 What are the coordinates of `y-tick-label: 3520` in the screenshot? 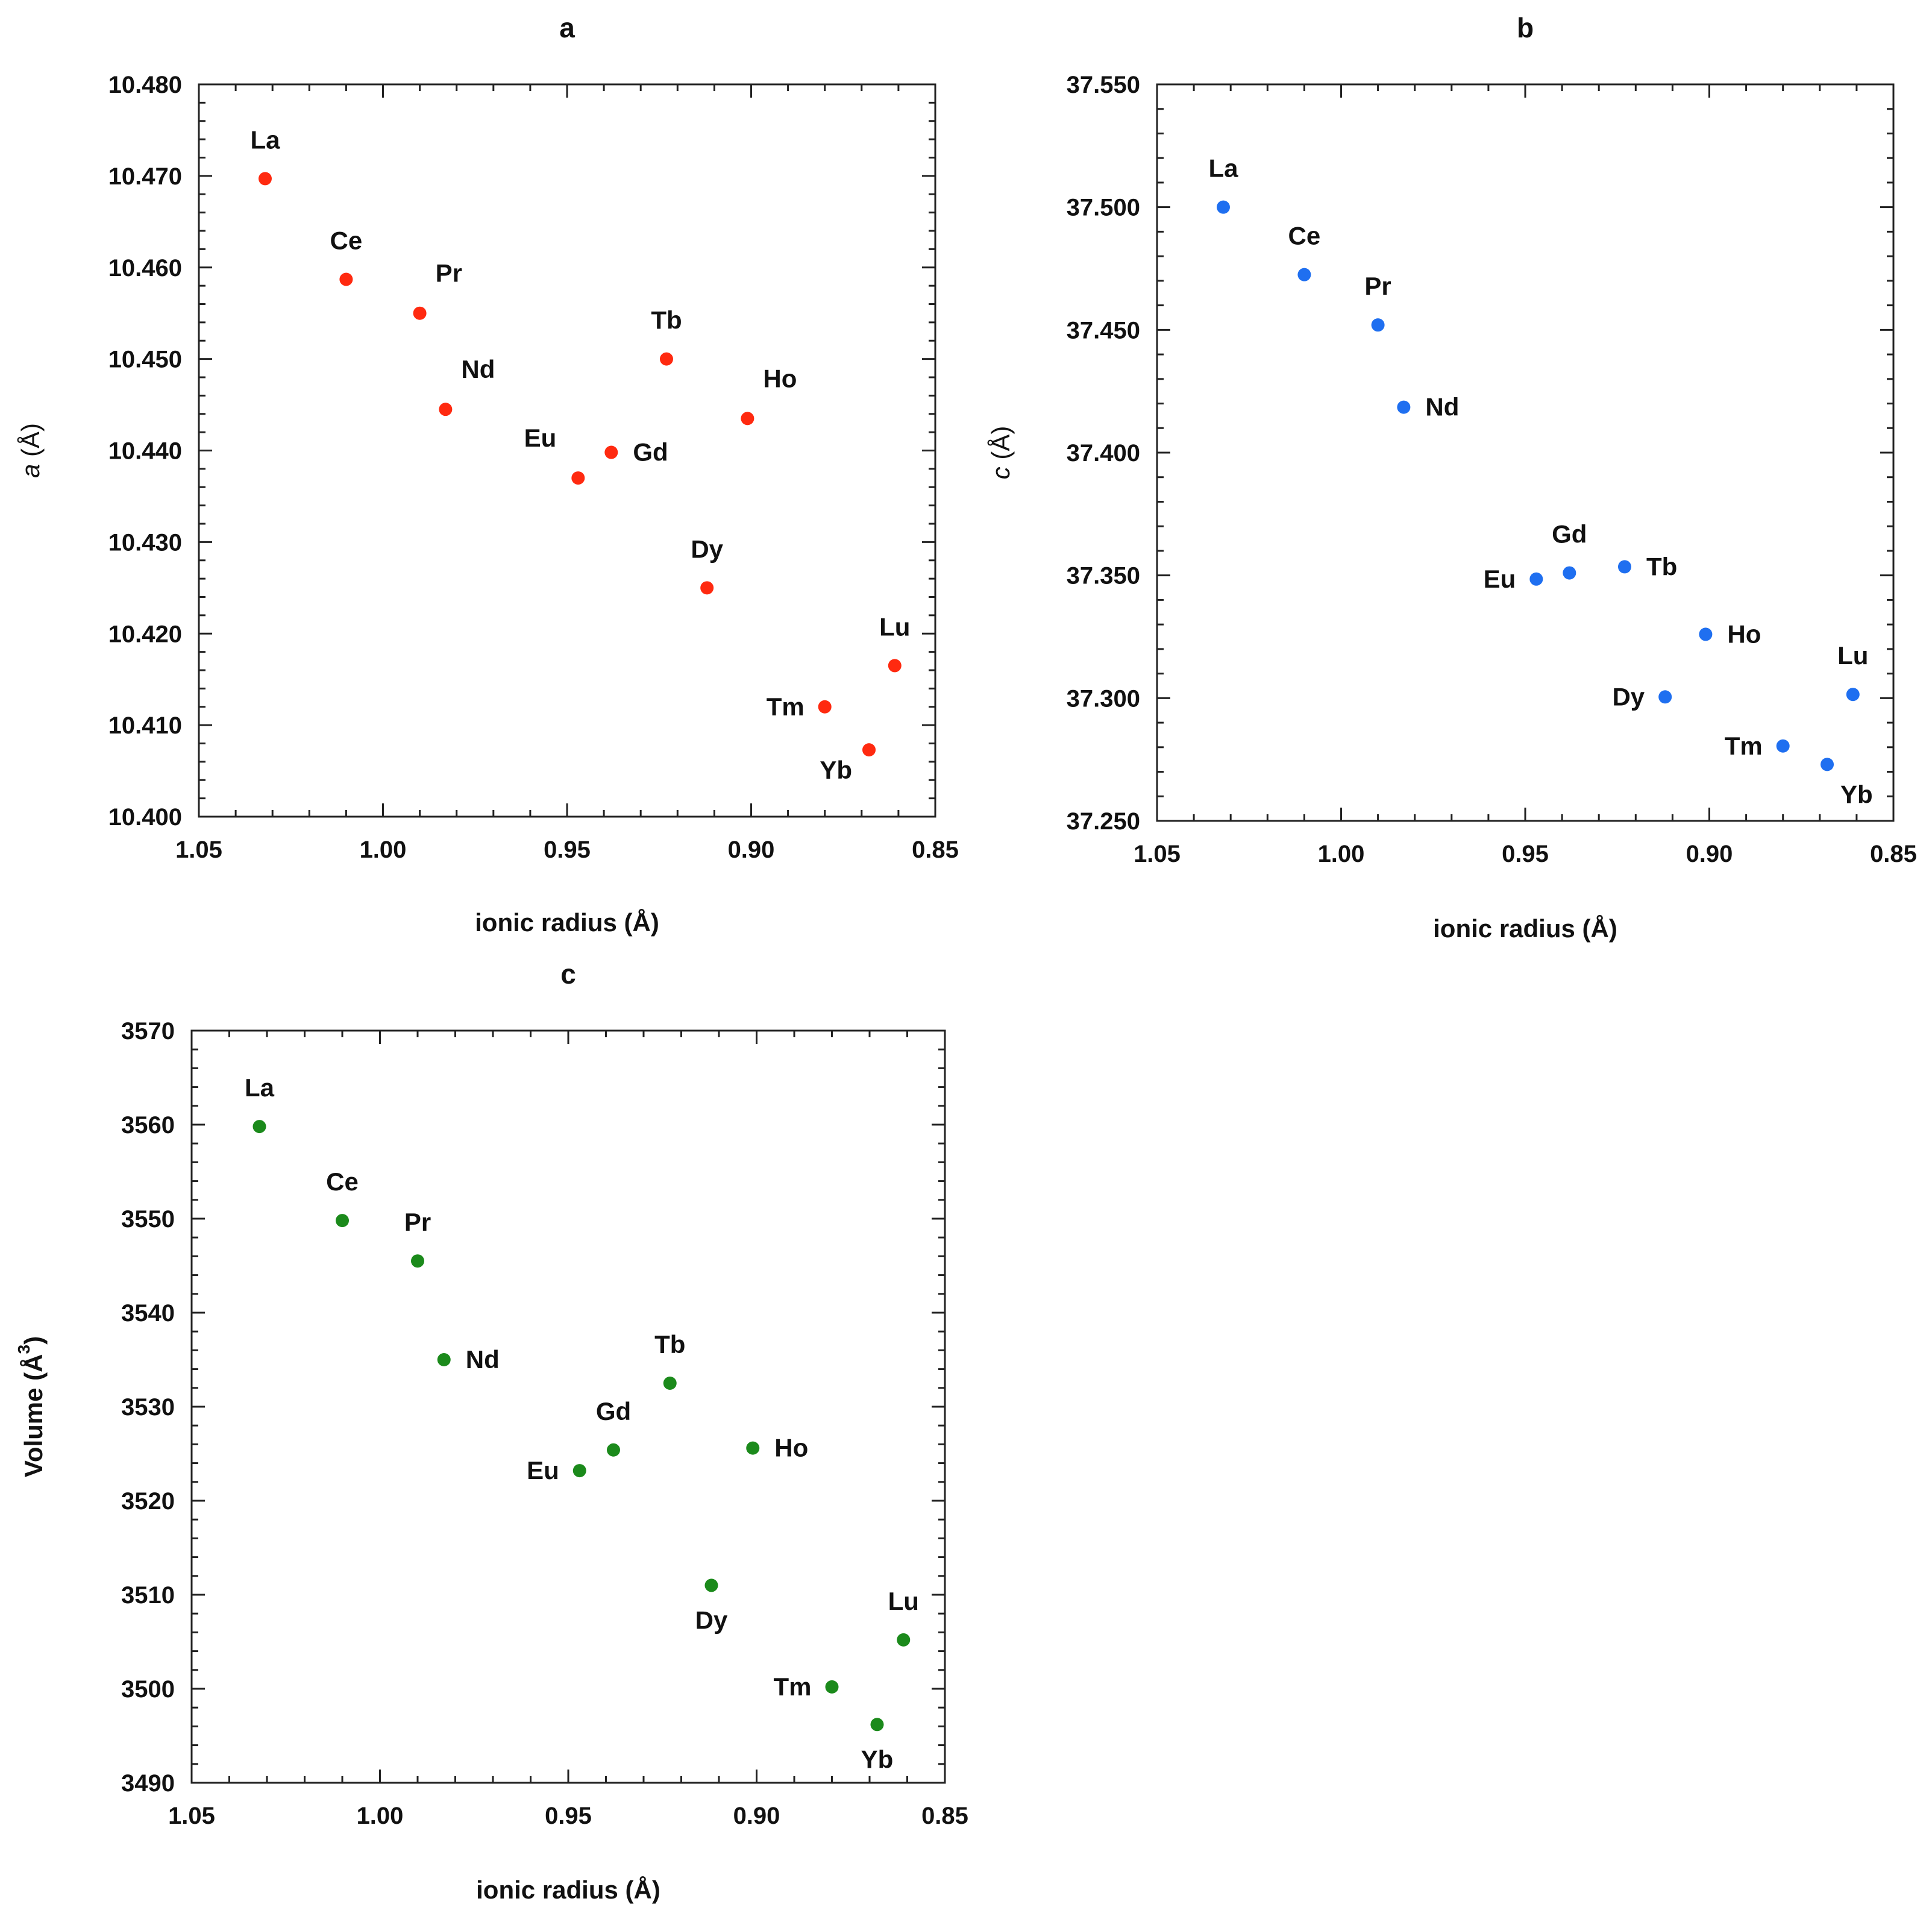 It's located at (148, 1501).